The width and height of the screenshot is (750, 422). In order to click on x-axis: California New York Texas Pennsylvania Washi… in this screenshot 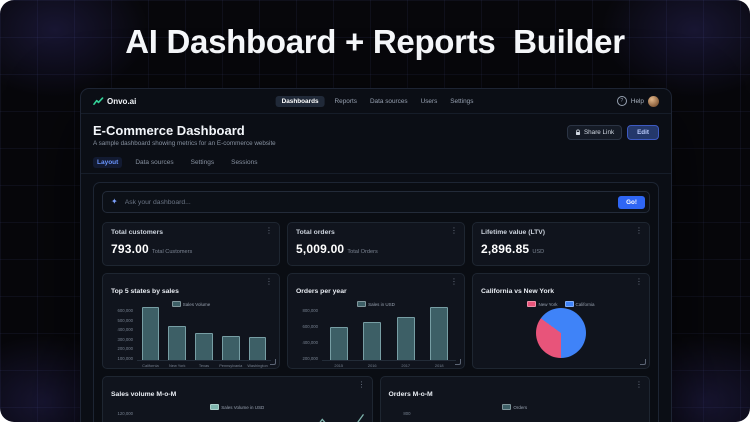, I will do `click(204, 365)`.